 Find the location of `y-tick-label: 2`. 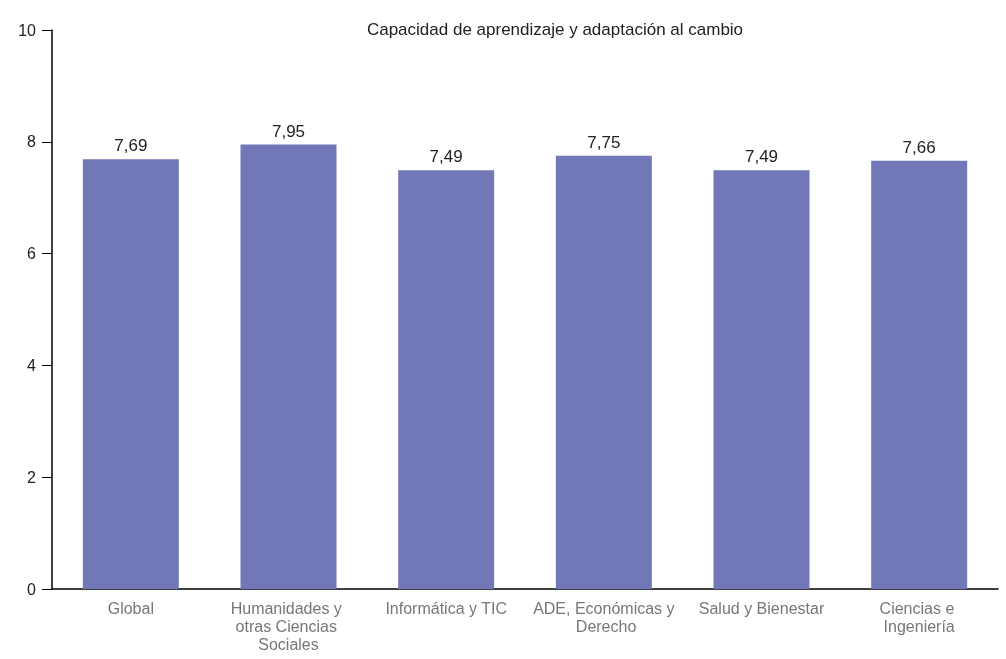

y-tick-label: 2 is located at coordinates (32, 477).